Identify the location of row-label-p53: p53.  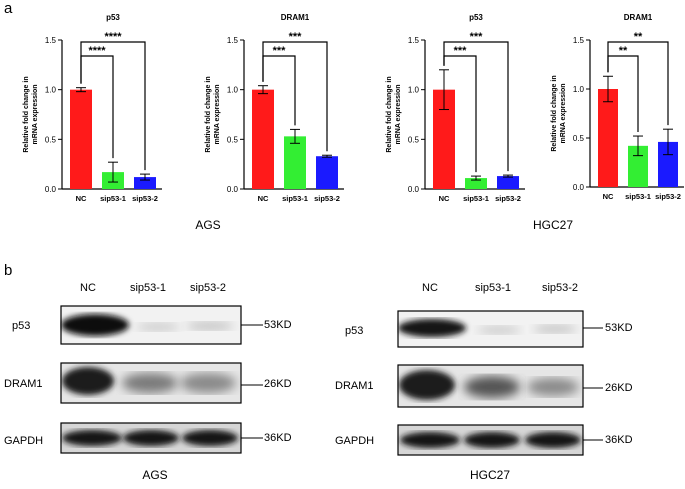
(21, 326).